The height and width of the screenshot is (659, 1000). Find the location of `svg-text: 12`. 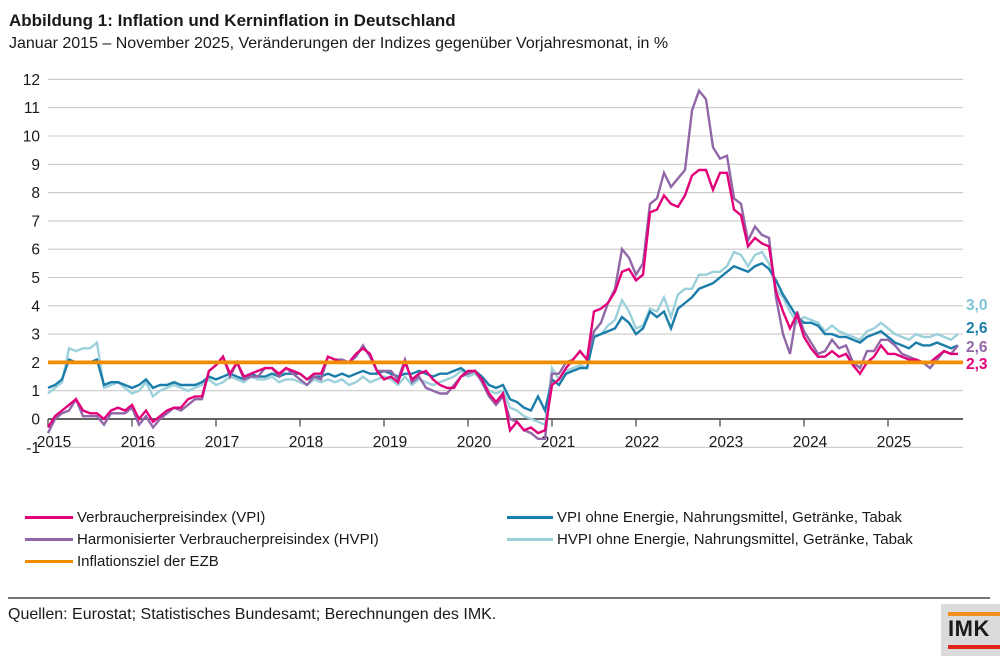

svg-text: 12 is located at coordinates (31, 80).